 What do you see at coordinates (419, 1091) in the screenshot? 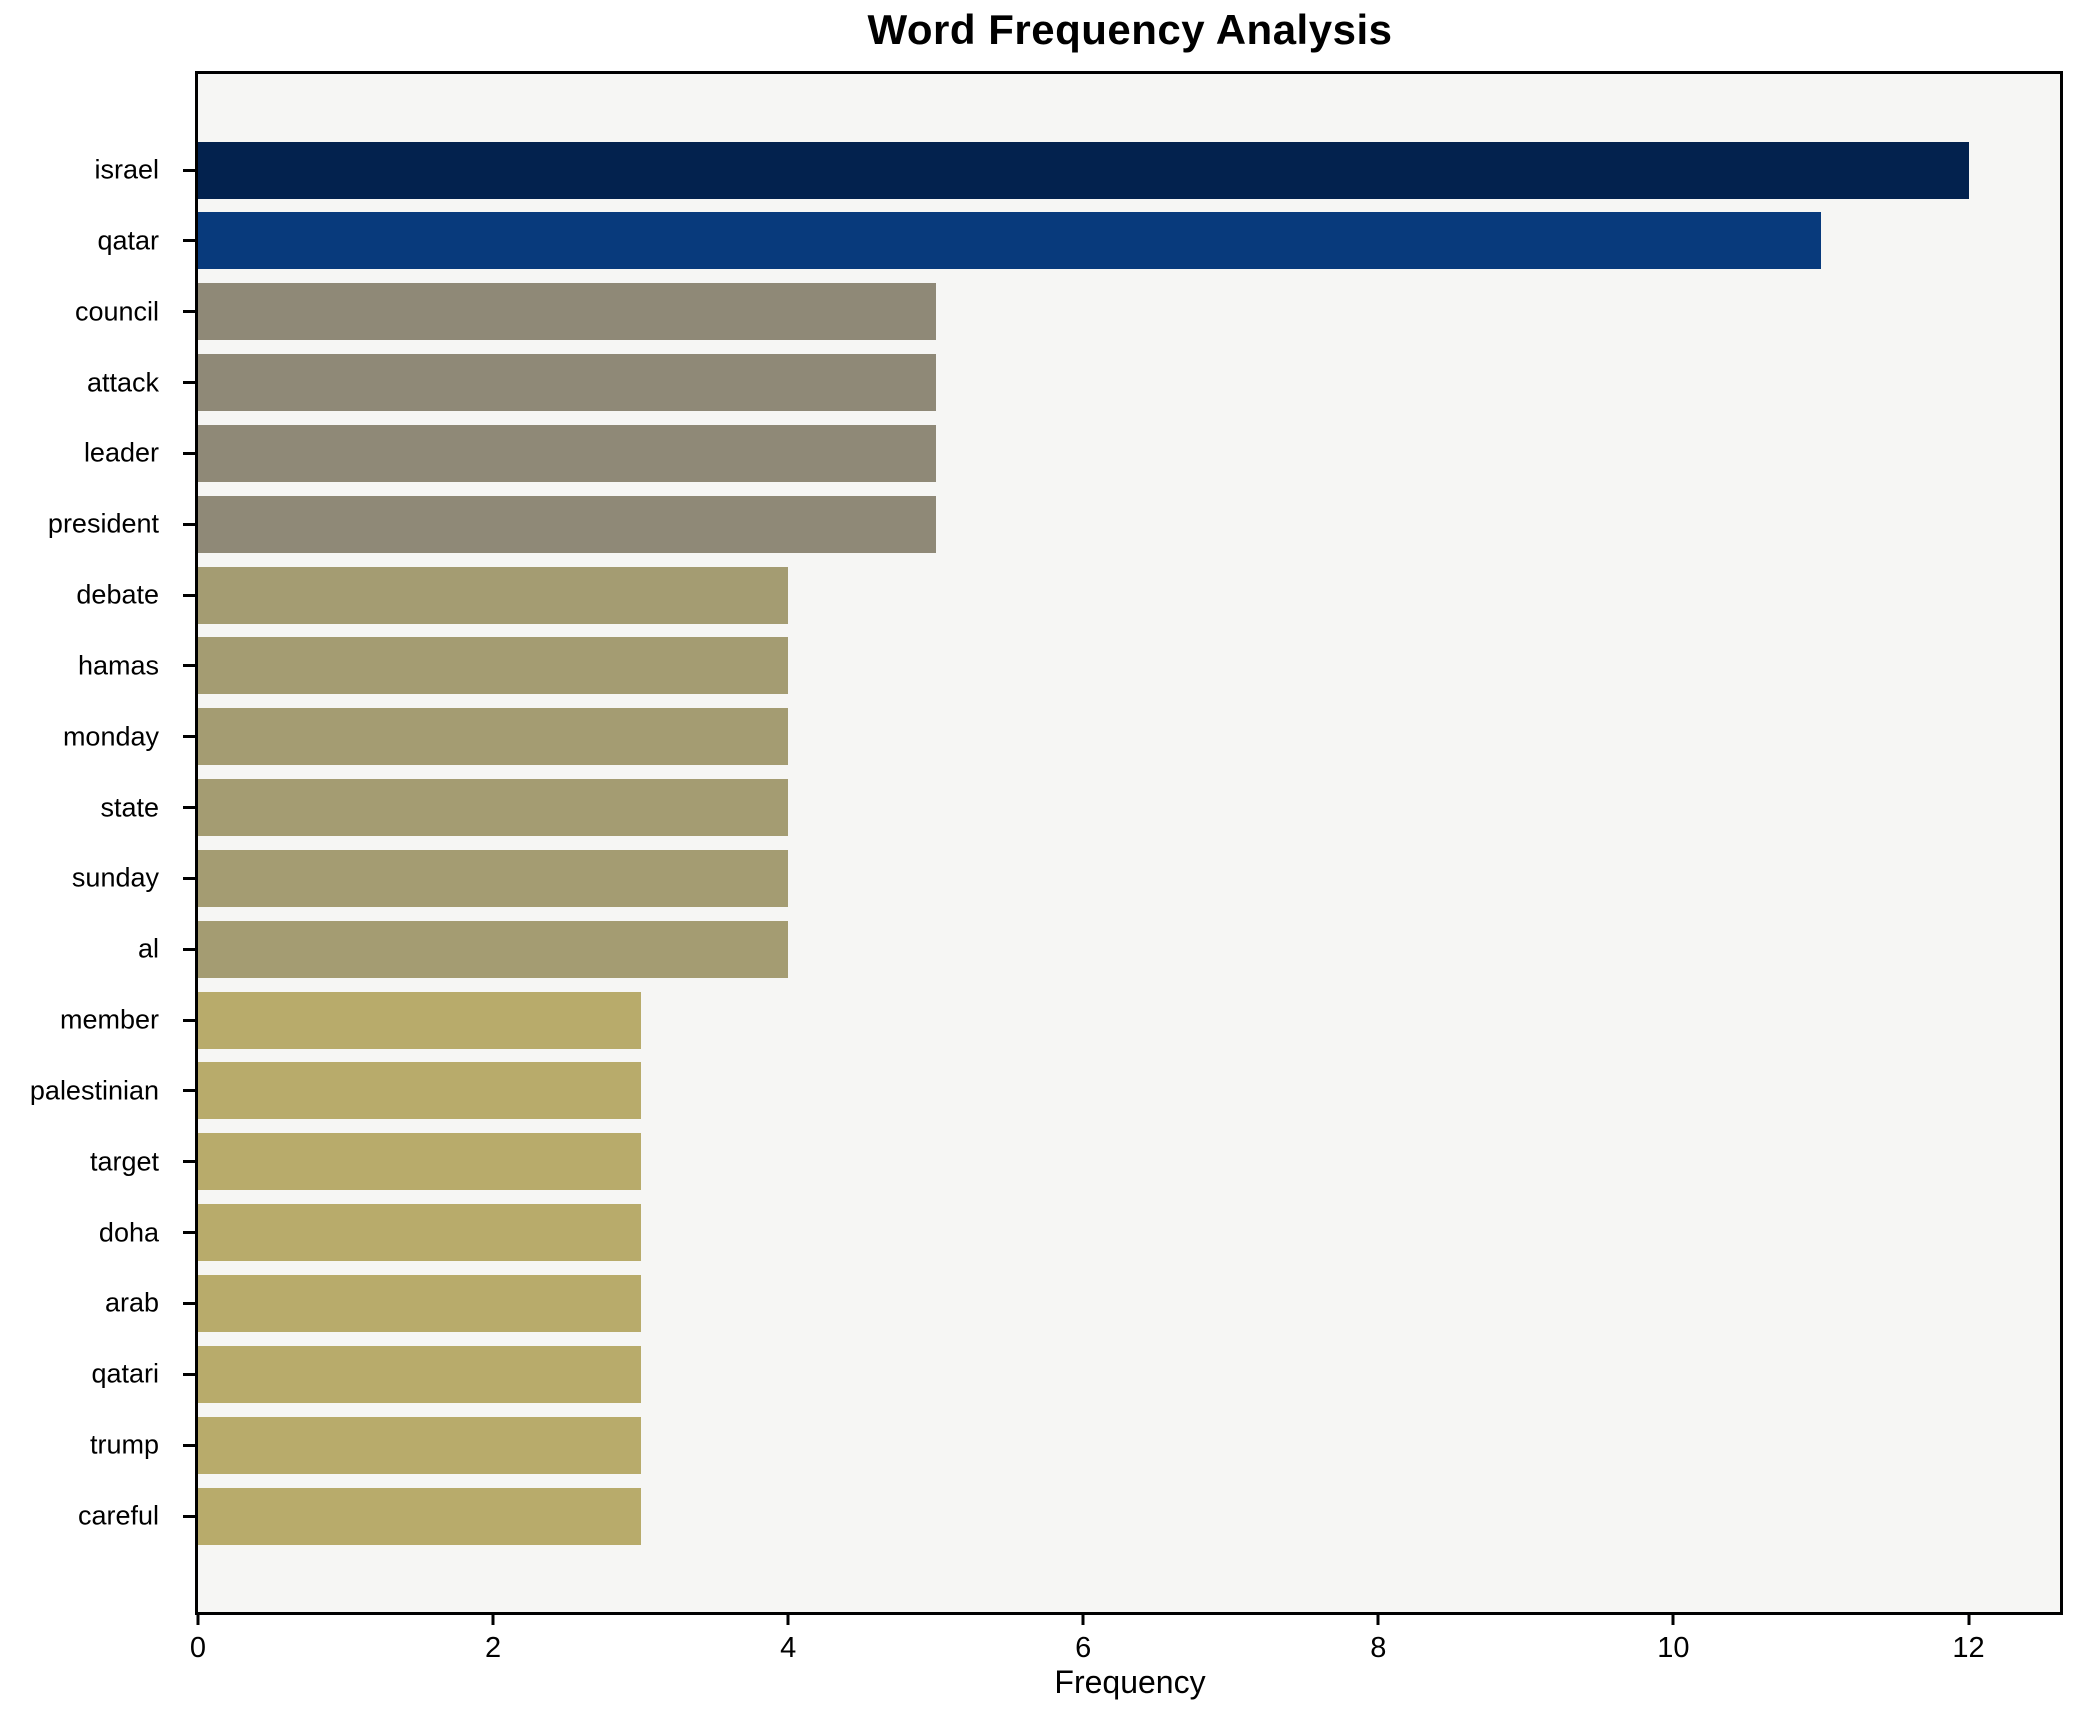
I see `bar-palestinian` at bounding box center [419, 1091].